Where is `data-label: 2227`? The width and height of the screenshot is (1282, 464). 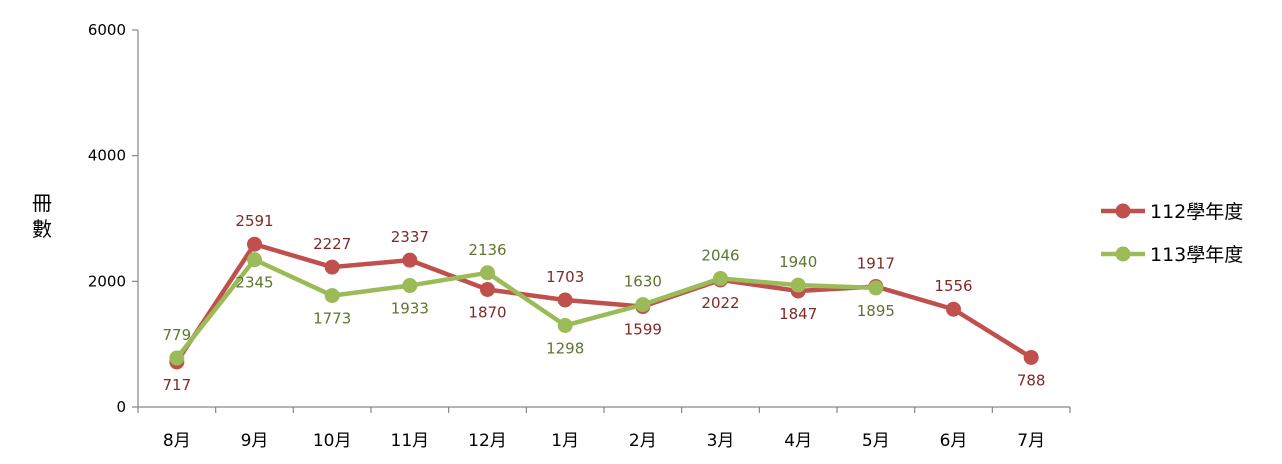
data-label: 2227 is located at coordinates (332, 244).